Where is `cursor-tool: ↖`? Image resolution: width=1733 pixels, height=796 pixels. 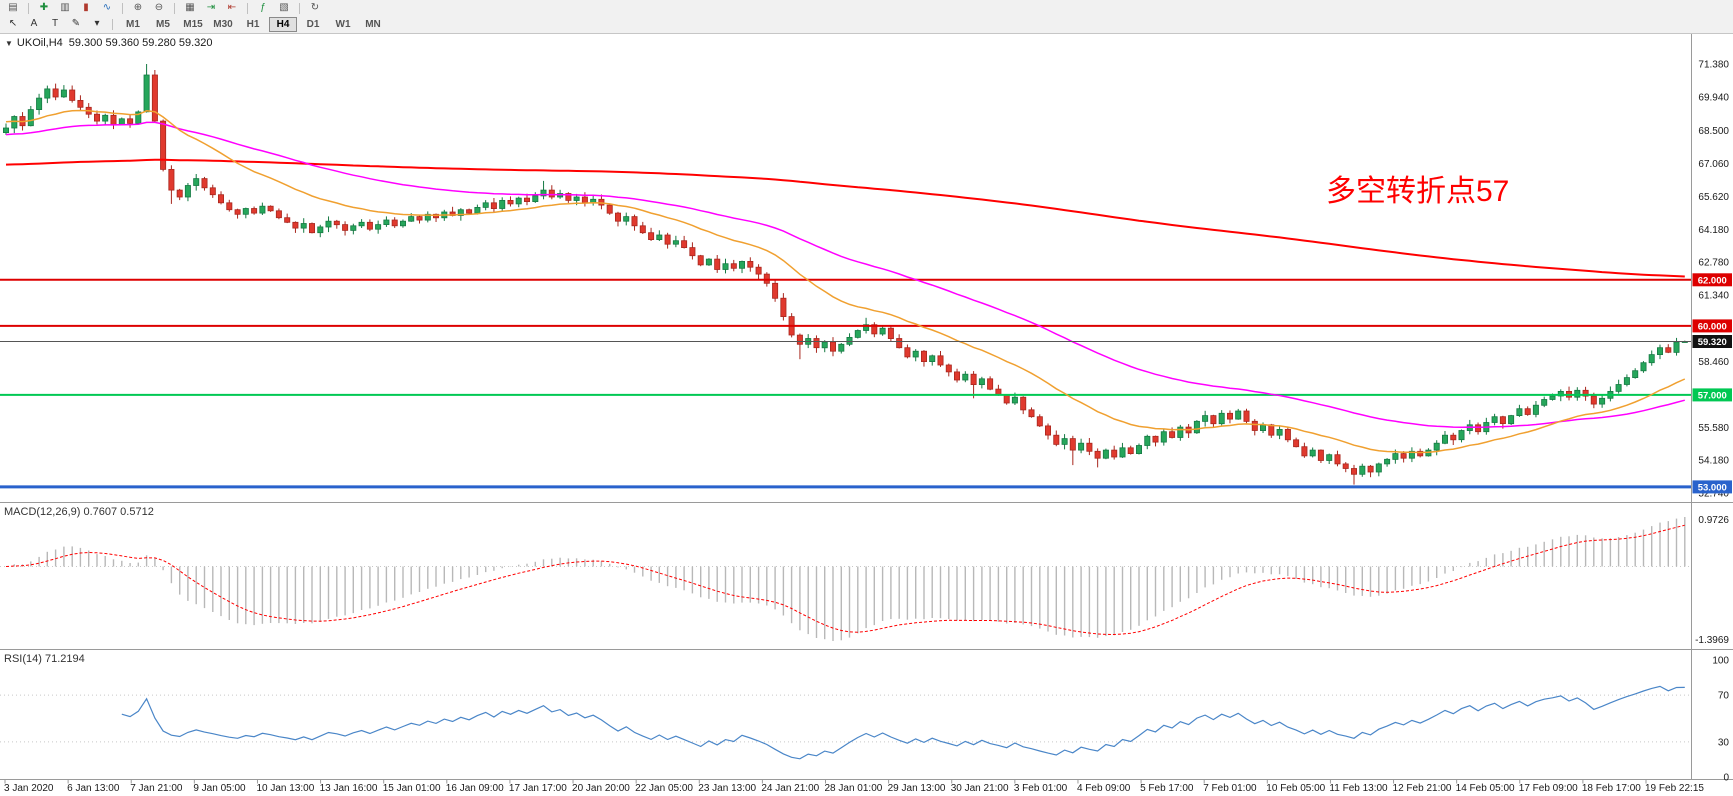 cursor-tool: ↖ is located at coordinates (13, 23).